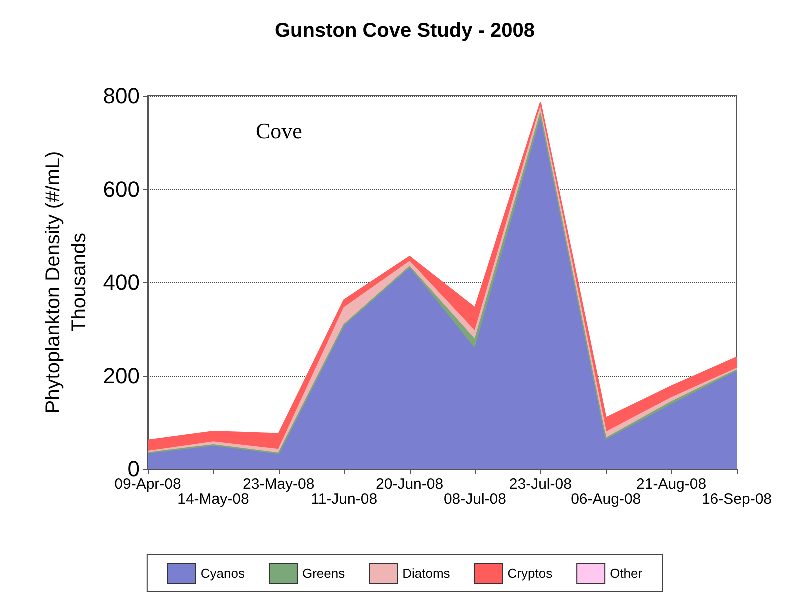  Describe the element at coordinates (121, 96) in the screenshot. I see `y-tick-label: 800` at that location.